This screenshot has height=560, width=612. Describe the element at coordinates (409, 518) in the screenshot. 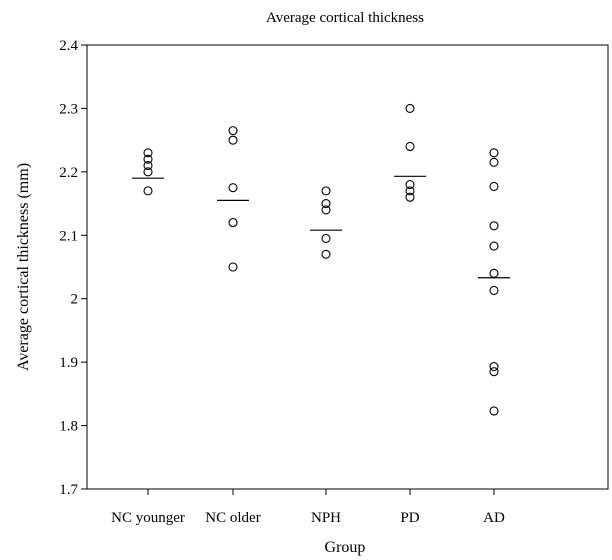

I see `x-tick-label: PD` at that location.